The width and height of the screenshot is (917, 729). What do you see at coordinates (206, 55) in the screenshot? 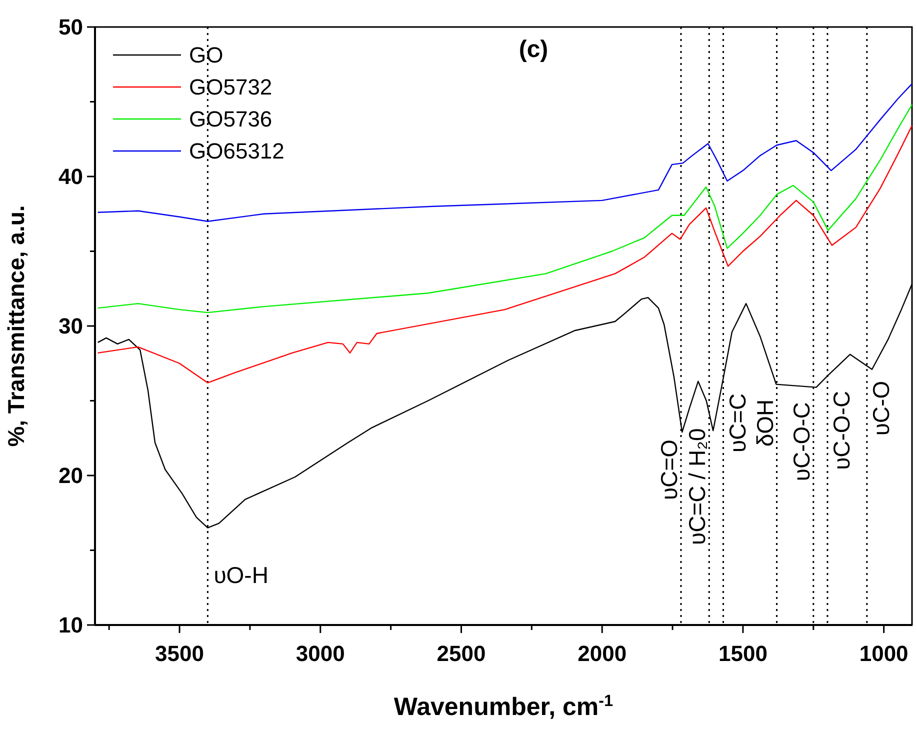
I see `legend-label: GO` at bounding box center [206, 55].